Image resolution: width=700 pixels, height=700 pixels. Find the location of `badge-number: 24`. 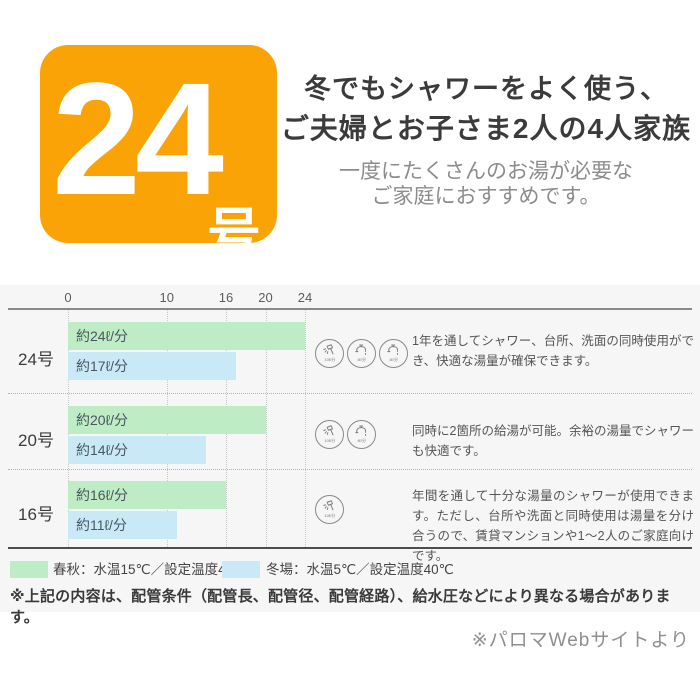

badge-number: 24 is located at coordinates (138, 138).